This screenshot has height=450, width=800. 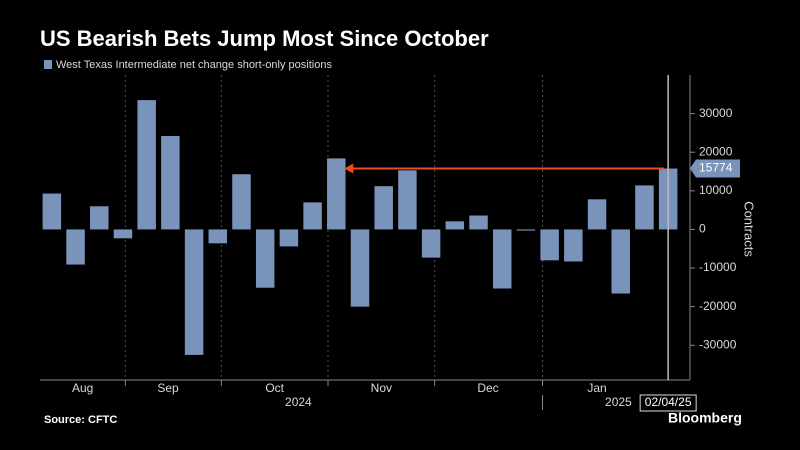 I want to click on y-tick-label: -10000, so click(x=718, y=267).